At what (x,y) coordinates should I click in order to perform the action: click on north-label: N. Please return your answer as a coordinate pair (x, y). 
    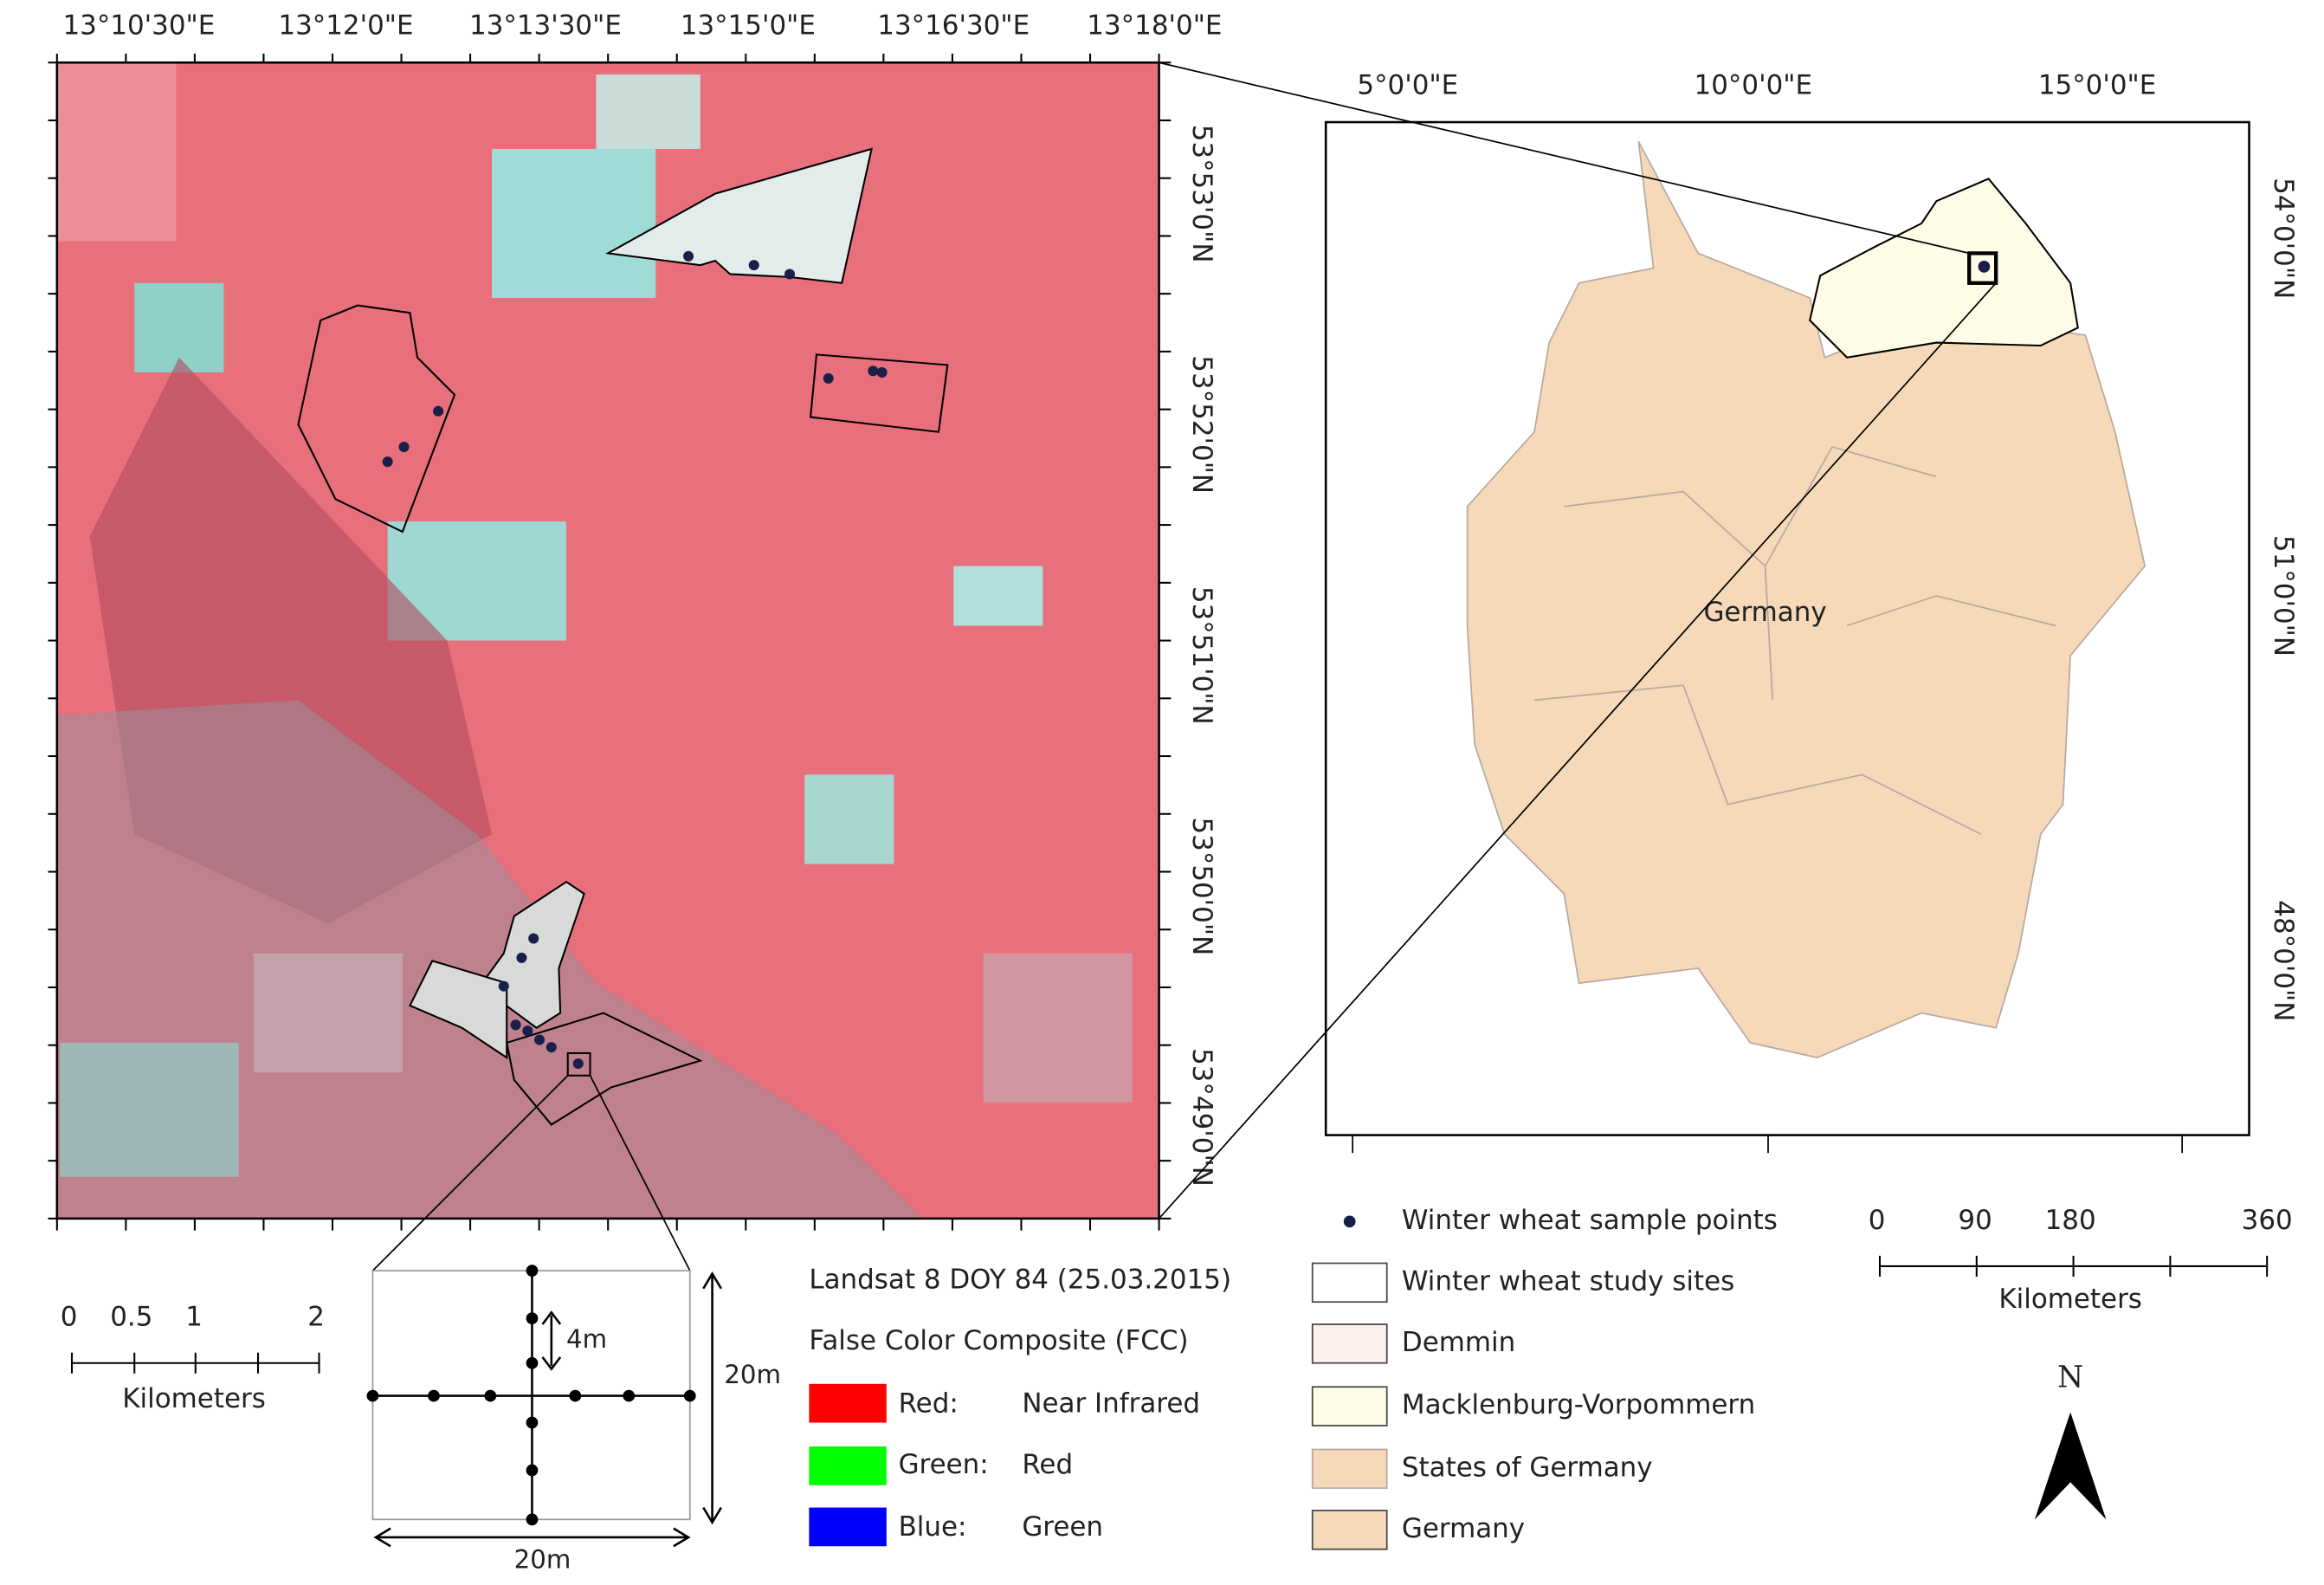
    Looking at the image, I should click on (2070, 1378).